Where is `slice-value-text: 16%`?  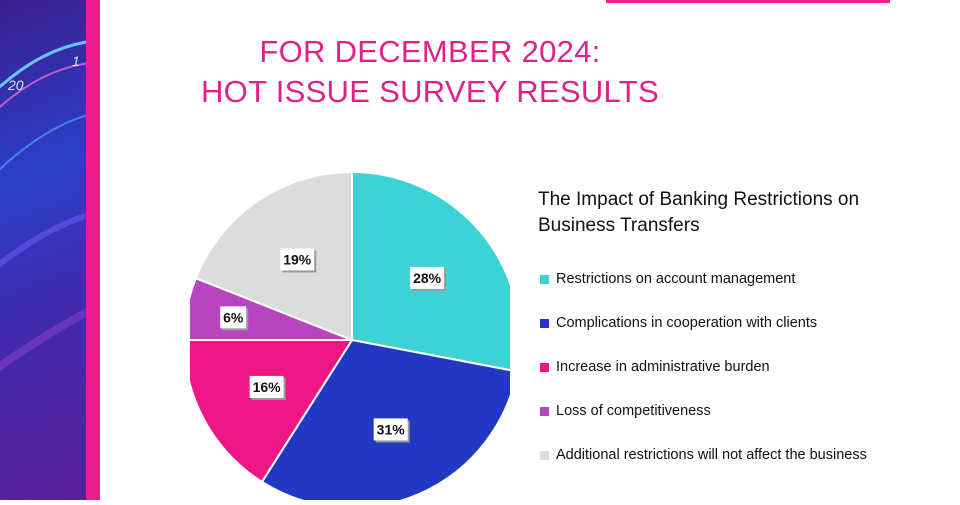 slice-value-text: 16% is located at coordinates (267, 387).